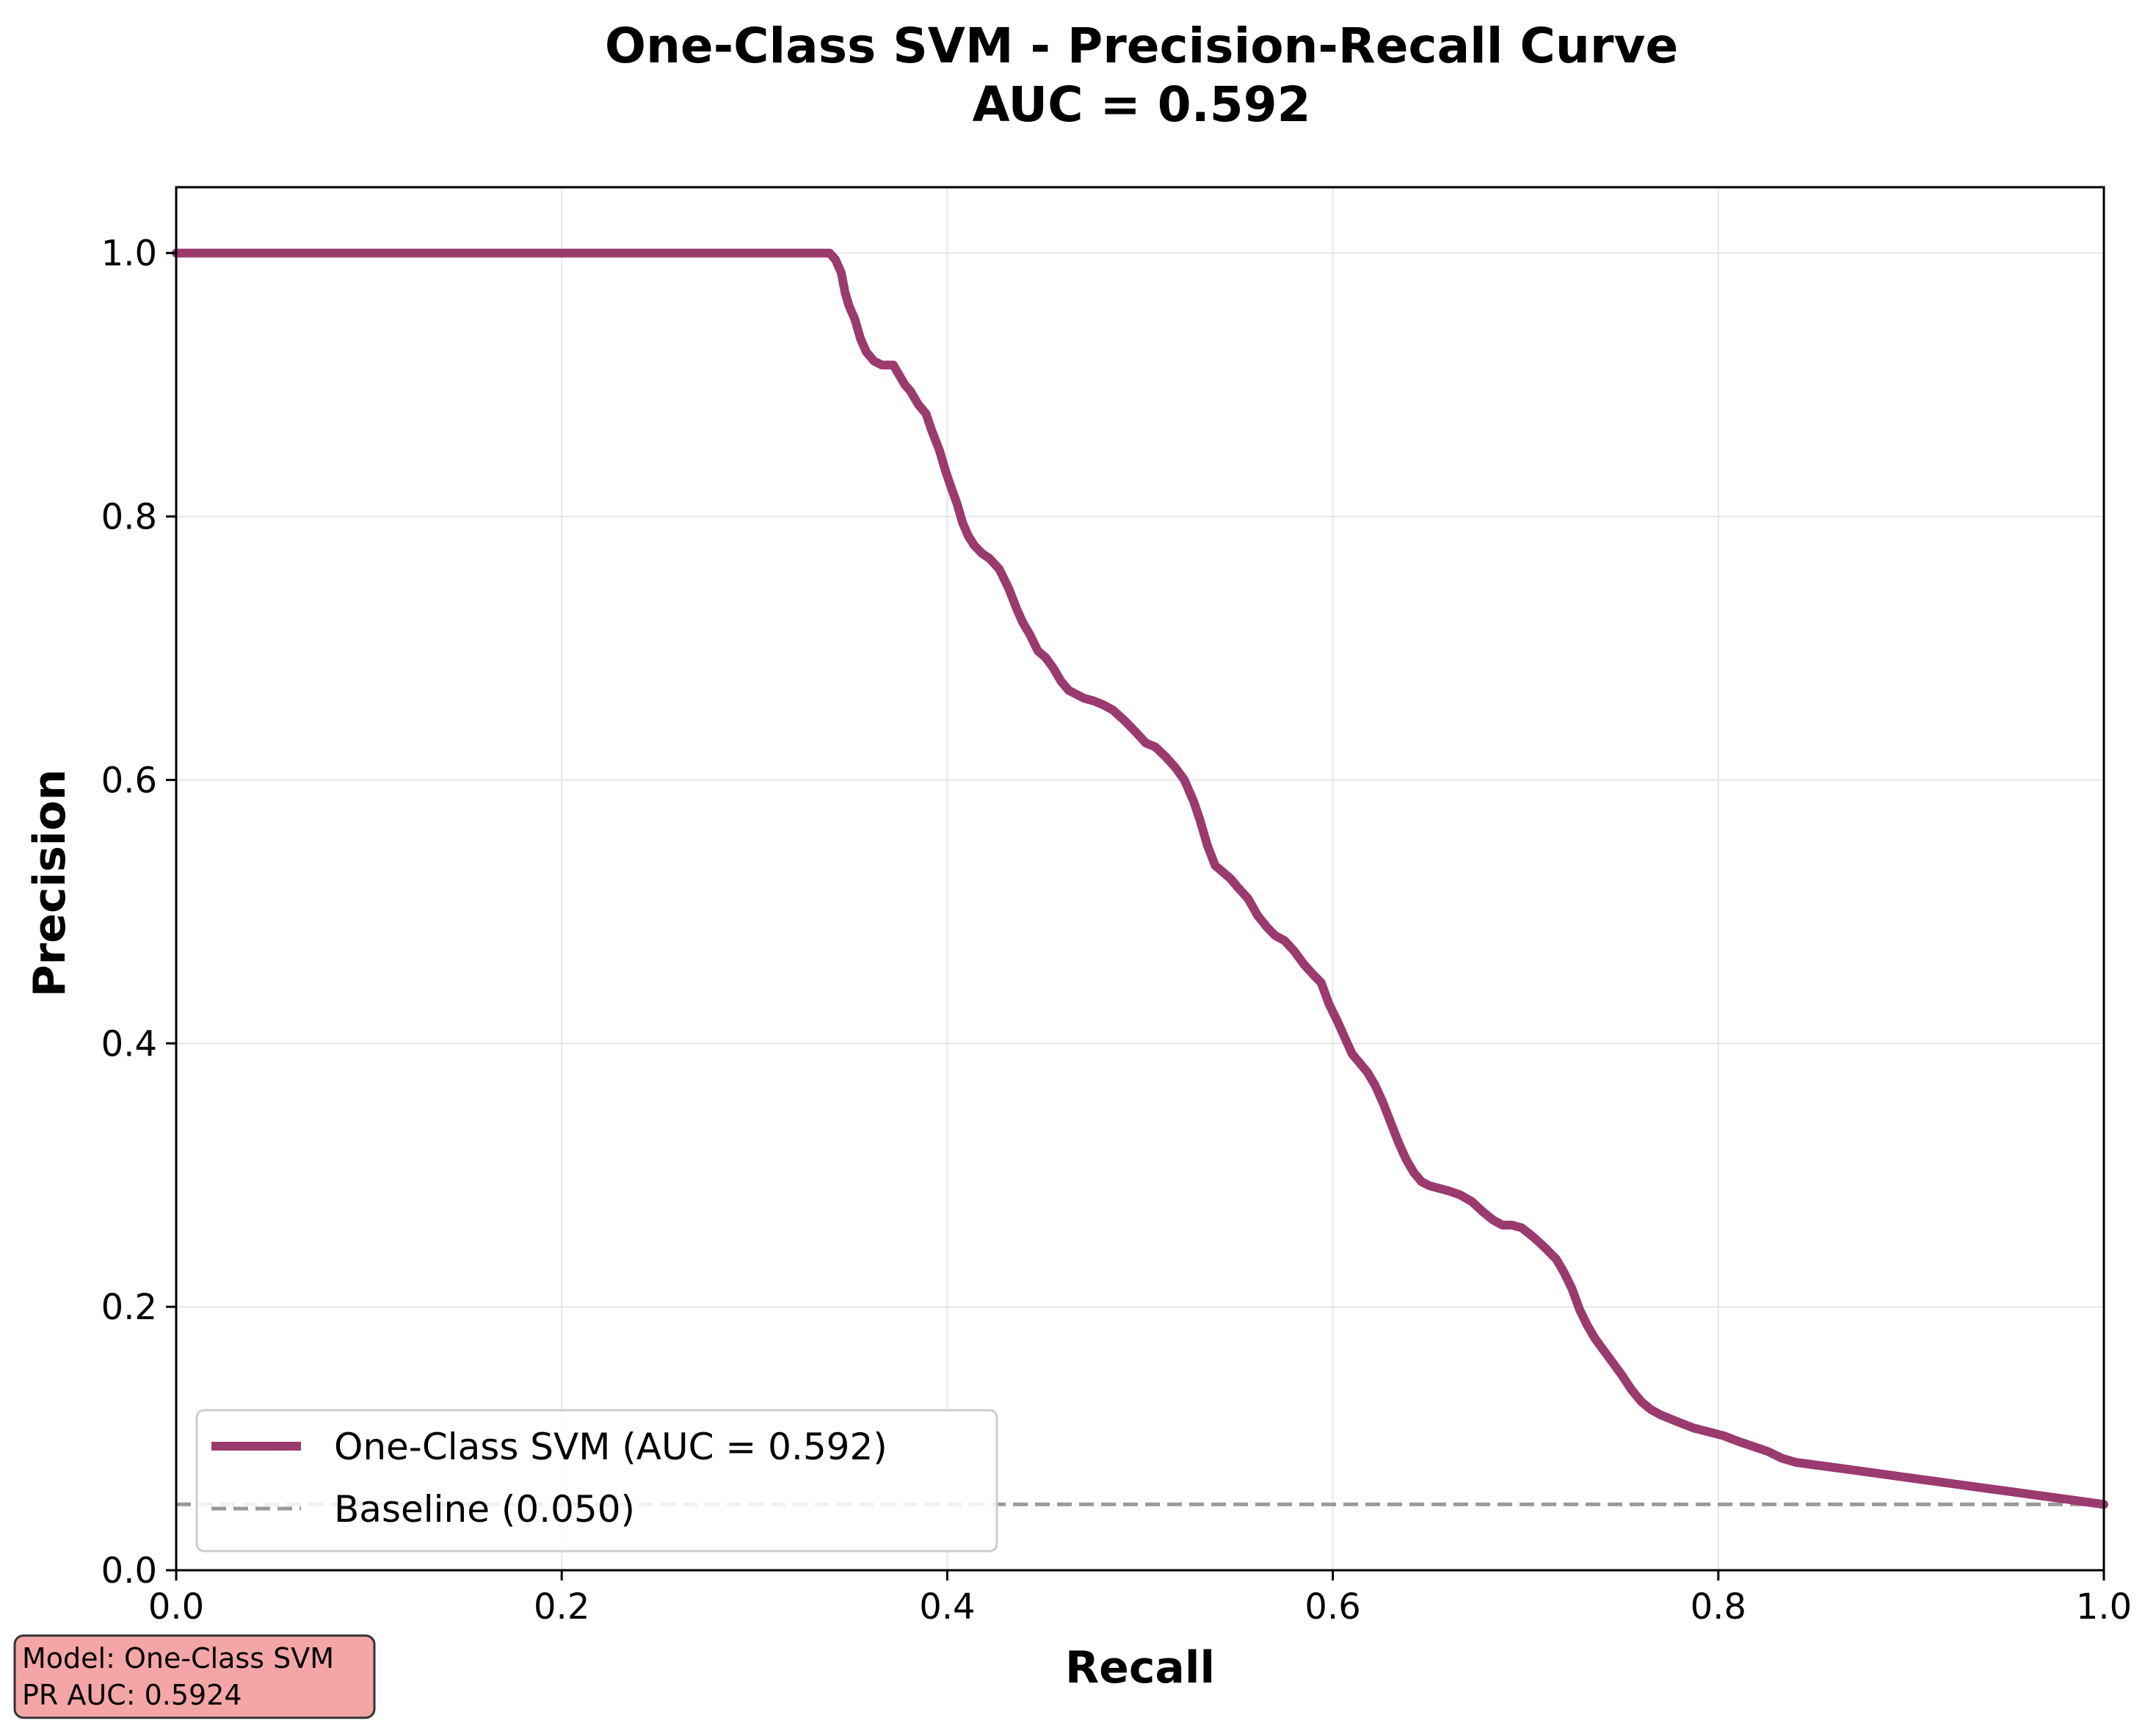 Image resolution: width=2156 pixels, height=1731 pixels. Describe the element at coordinates (129, 1307) in the screenshot. I see `y-tick-label: 0.2` at that location.